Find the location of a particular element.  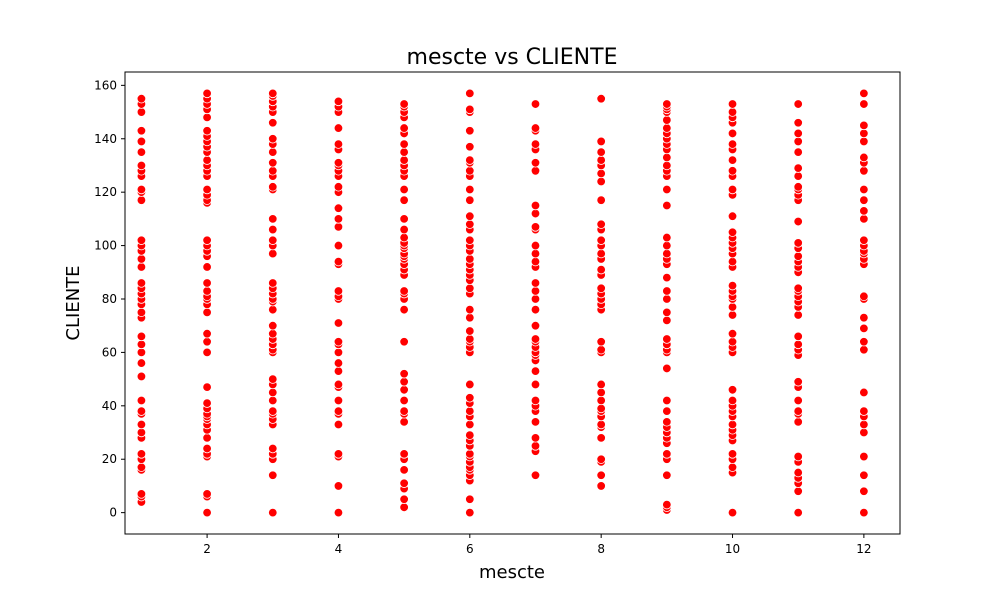

x-tick-label: 12 is located at coordinates (863, 549).